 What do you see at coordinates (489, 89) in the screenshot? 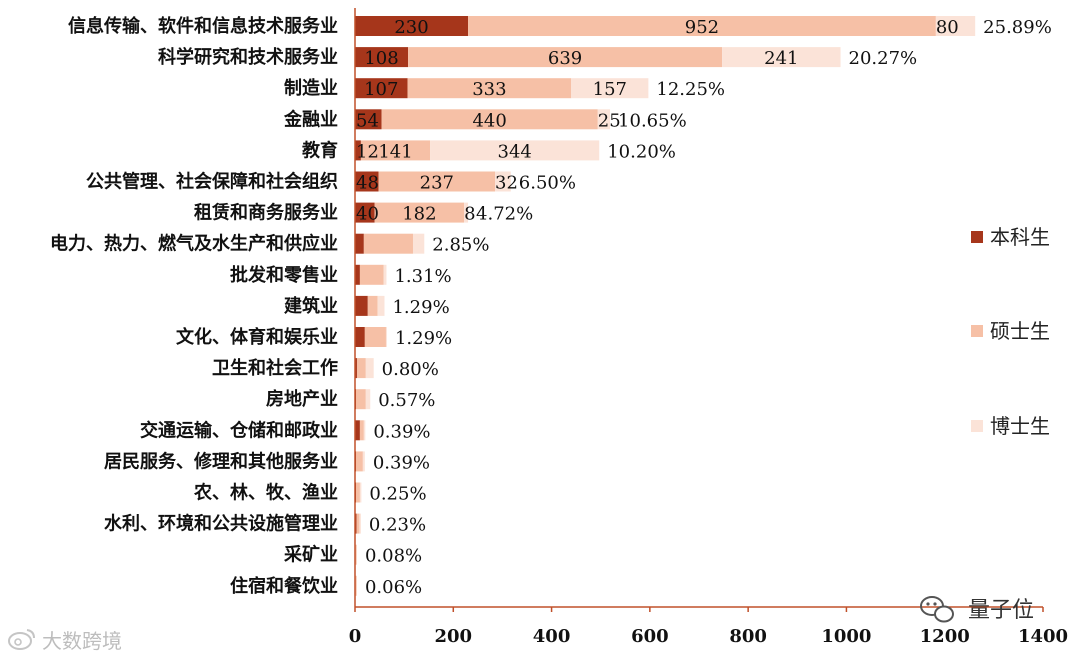
I see `segment-value-label: 333` at bounding box center [489, 89].